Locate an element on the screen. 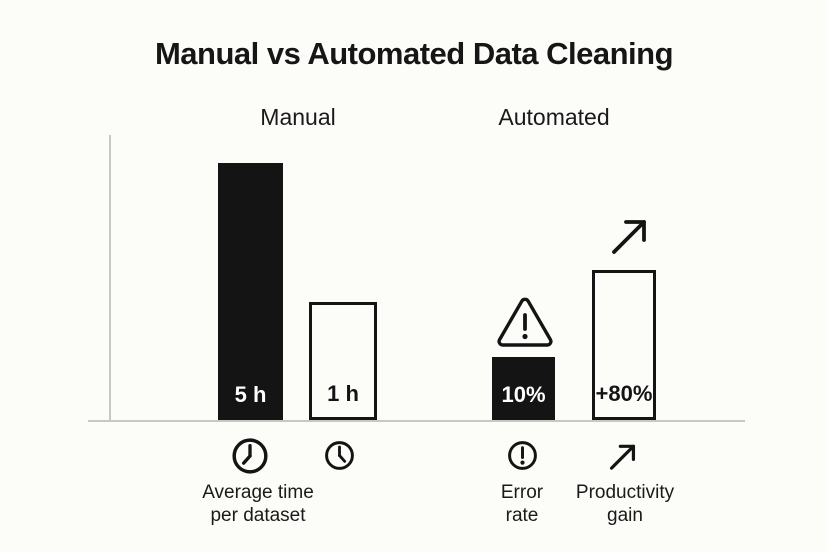 The height and width of the screenshot is (552, 828). metric-label-line: Error is located at coordinates (522, 492).